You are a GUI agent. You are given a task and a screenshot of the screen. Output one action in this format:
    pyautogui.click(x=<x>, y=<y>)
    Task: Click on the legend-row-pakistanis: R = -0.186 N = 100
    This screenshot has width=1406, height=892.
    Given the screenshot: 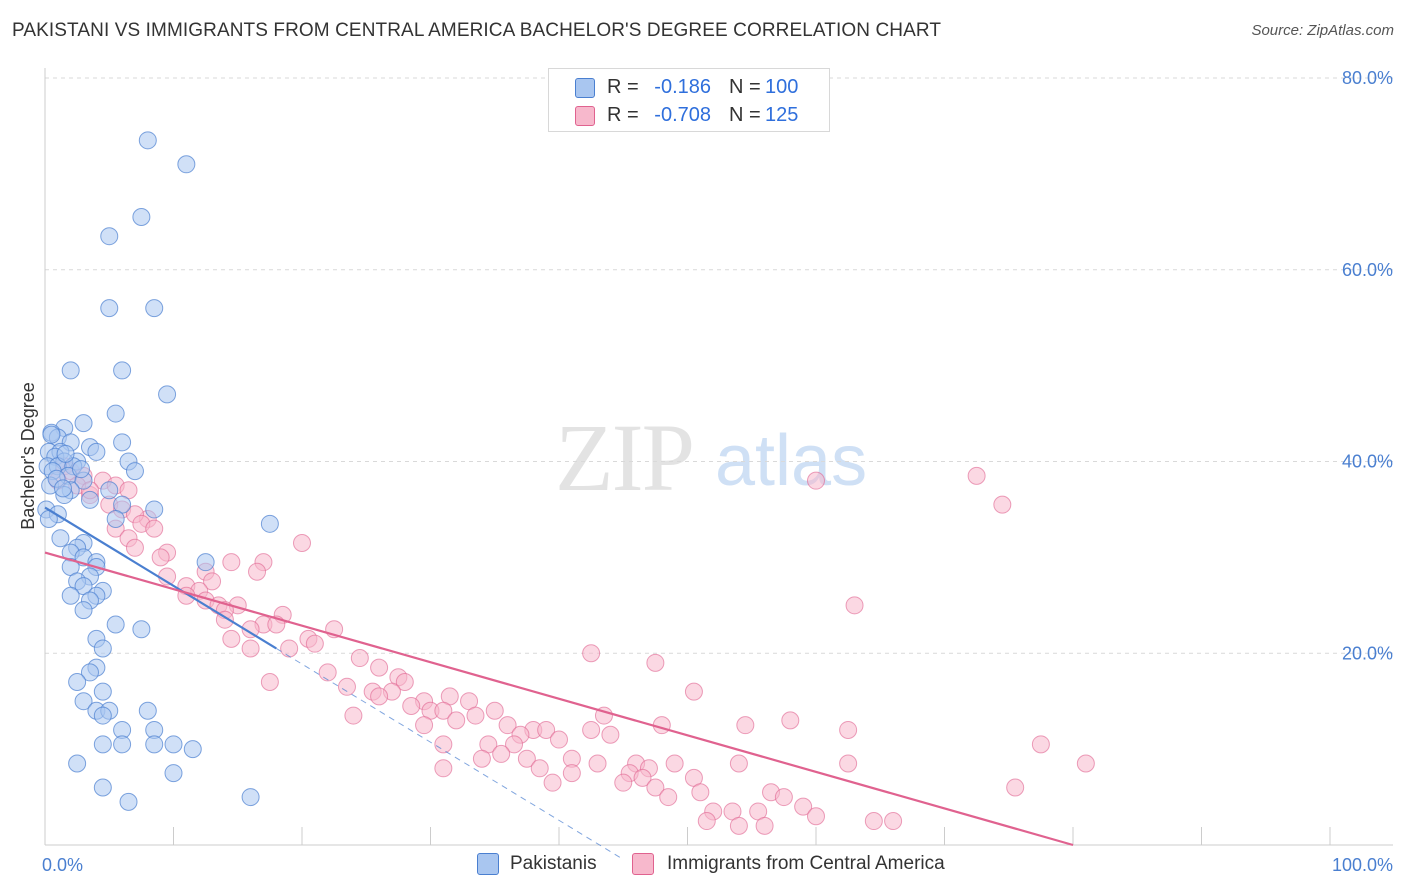 What is the action you would take?
    pyautogui.click(x=689, y=87)
    